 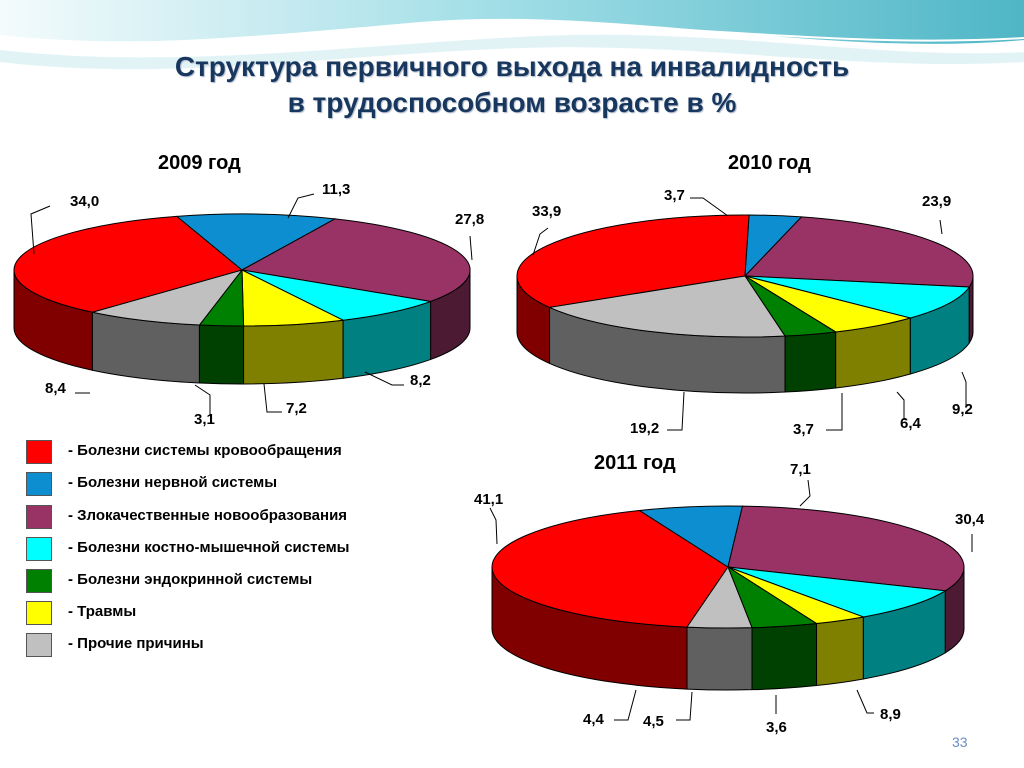 What do you see at coordinates (199, 163) in the screenshot?
I see `chart-title-2009: 2009 год` at bounding box center [199, 163].